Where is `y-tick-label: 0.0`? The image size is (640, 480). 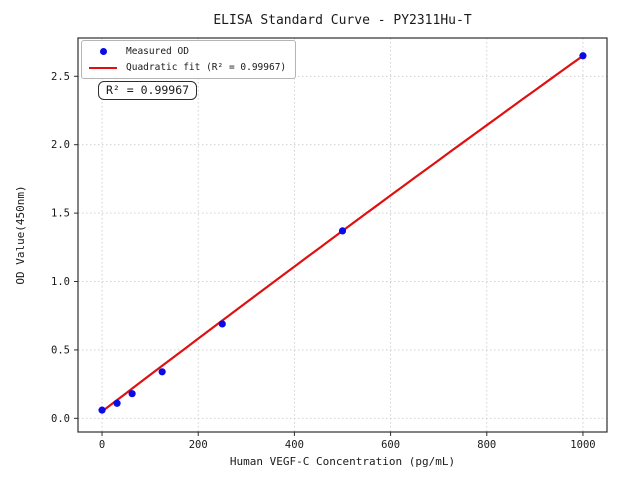 y-tick-label: 0.0 is located at coordinates (60, 419).